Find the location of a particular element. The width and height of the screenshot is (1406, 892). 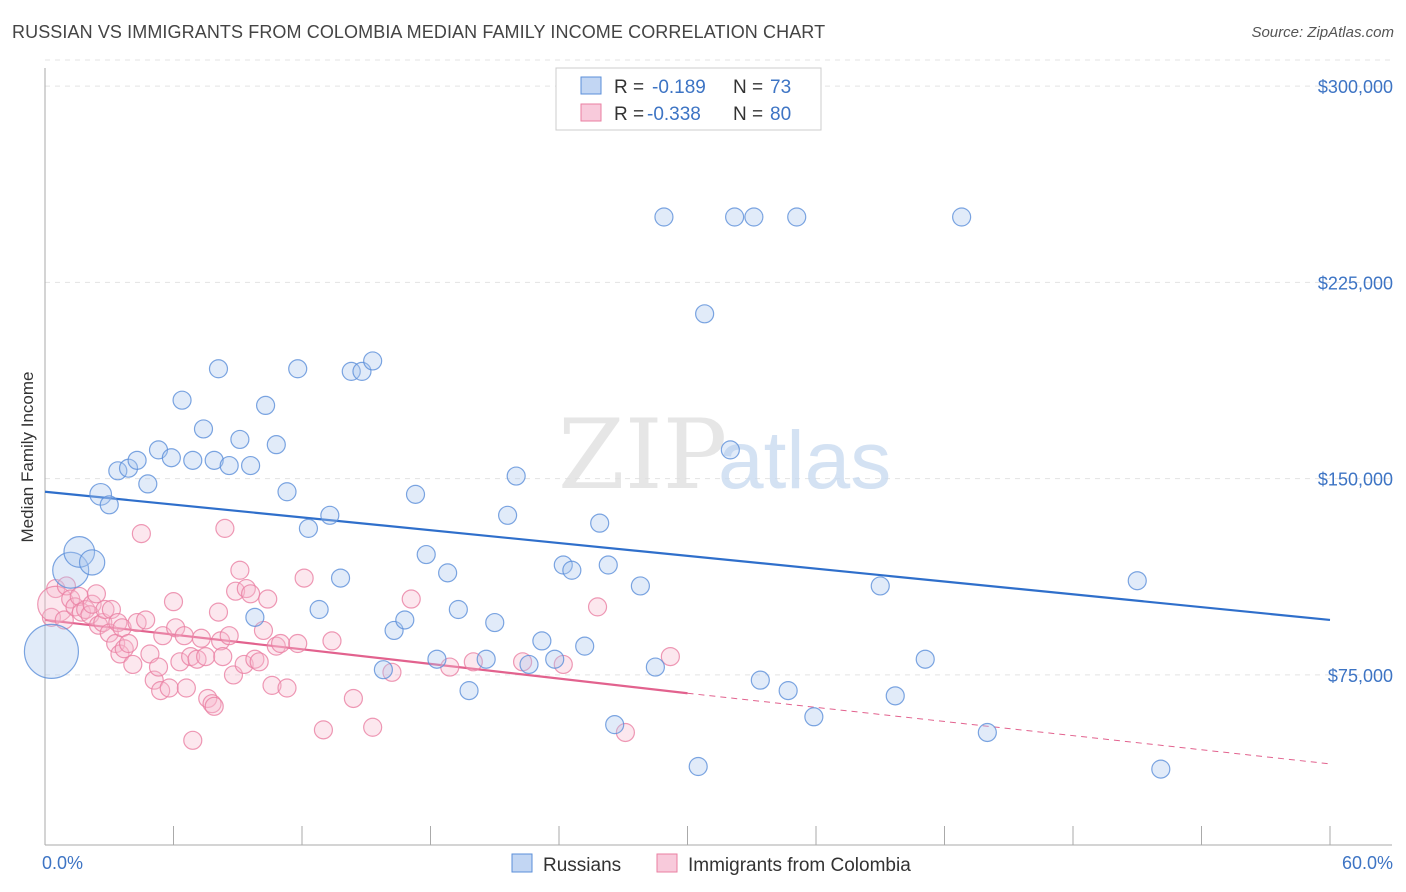

legend-r-label-2: R = is located at coordinates (629, 114).